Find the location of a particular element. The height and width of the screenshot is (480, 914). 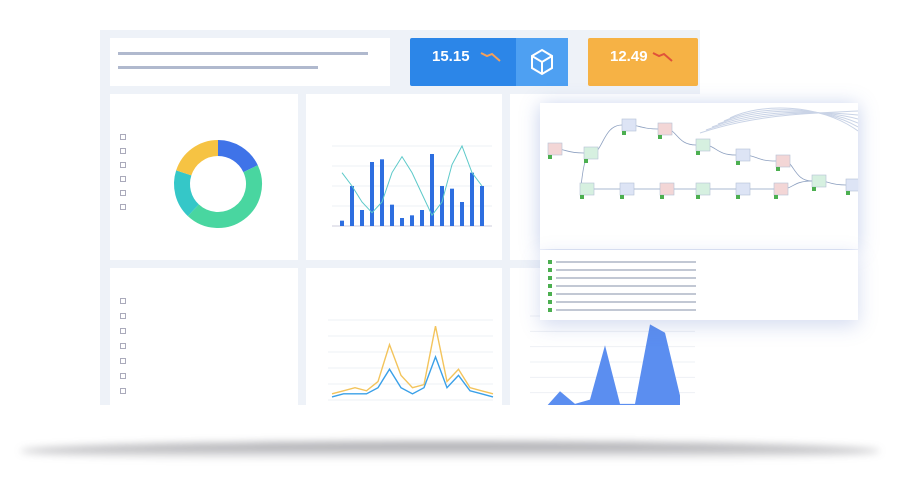

flow-diagram-window is located at coordinates (700, 176).